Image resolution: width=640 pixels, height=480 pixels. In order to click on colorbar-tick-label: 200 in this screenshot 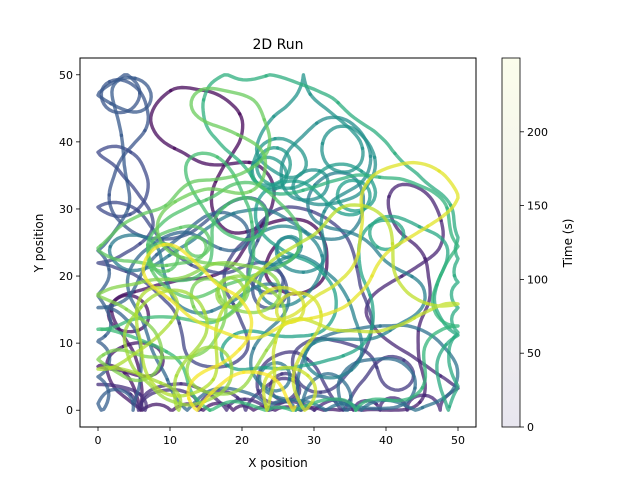, I will do `click(537, 132)`.